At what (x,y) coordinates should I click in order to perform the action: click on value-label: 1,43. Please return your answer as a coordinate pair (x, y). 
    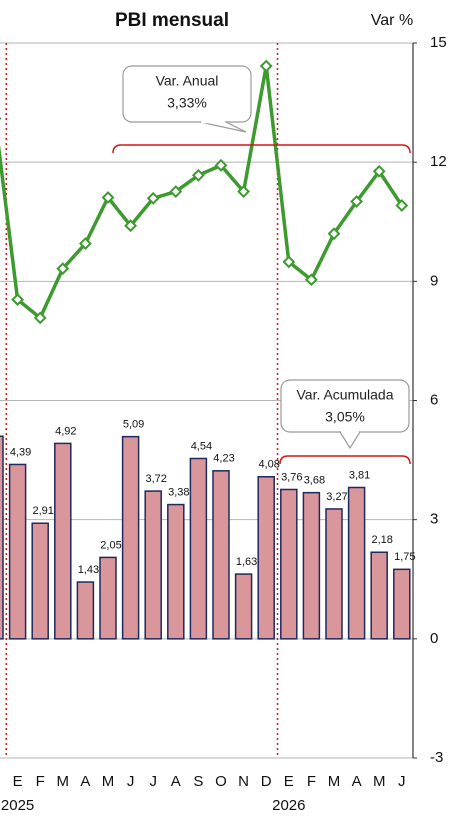
    Looking at the image, I should click on (88, 570).